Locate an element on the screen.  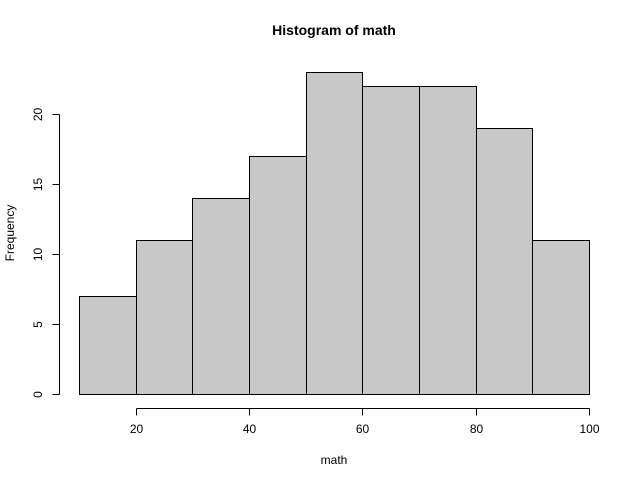
y-tick-label: 0 is located at coordinates (38, 394).